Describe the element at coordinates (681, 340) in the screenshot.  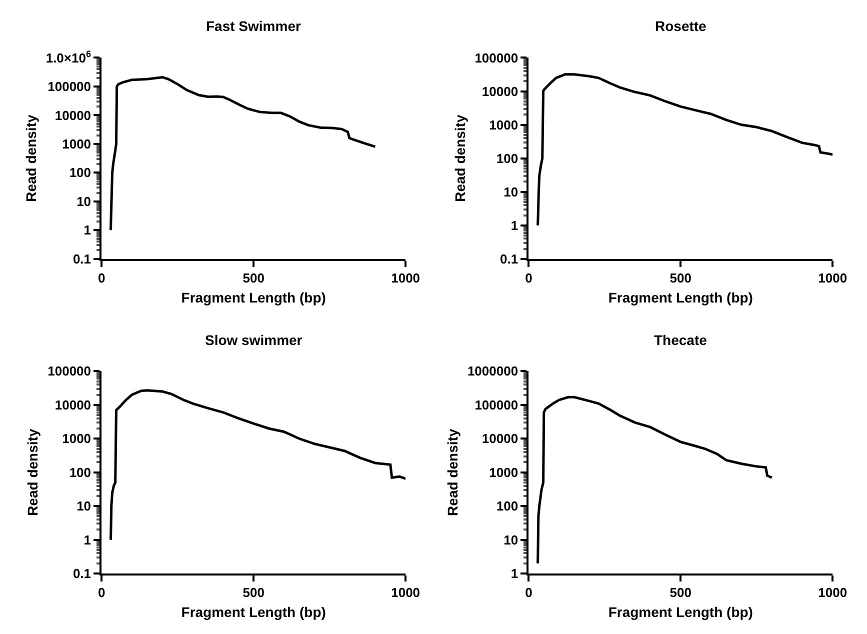
I see `chart-title: Thecate` at that location.